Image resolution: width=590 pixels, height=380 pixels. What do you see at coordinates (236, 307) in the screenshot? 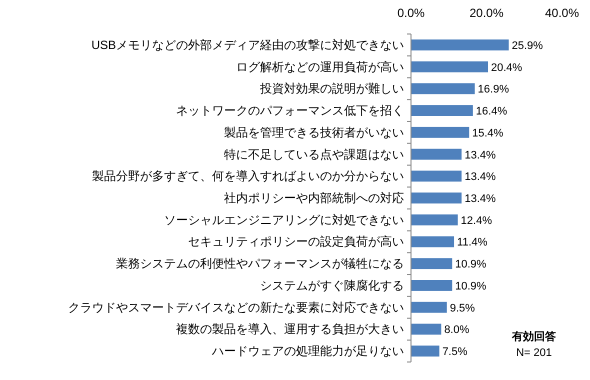
I see `y-tick-label: クラウドやスマートデバイスなどの新たな要素に対応できない` at bounding box center [236, 307].